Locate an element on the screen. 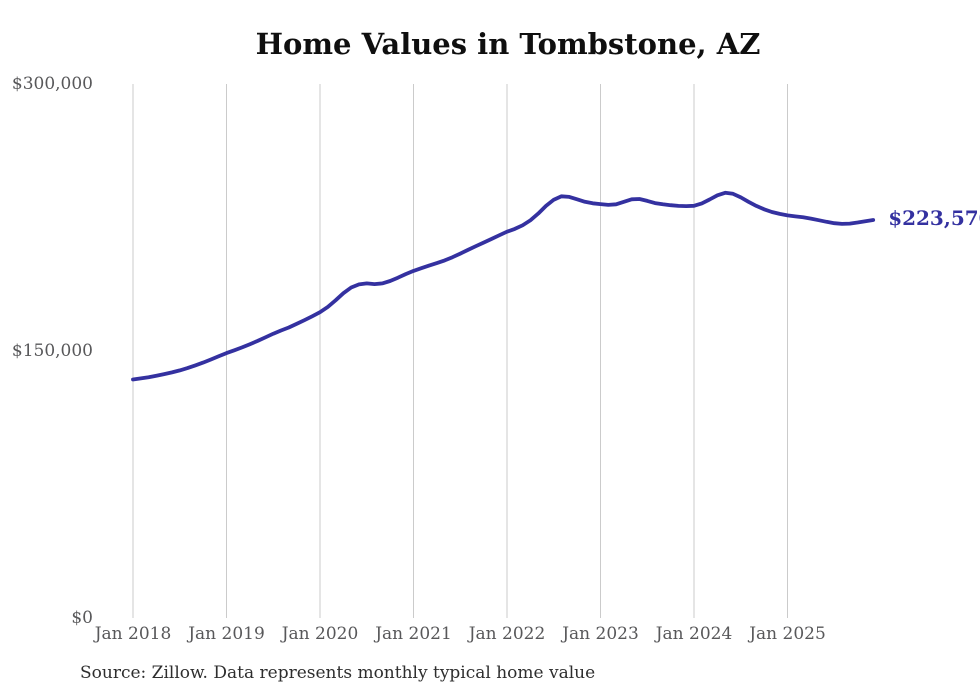 The height and width of the screenshot is (699, 980). y-tick-label: $150,000 is located at coordinates (52, 351).